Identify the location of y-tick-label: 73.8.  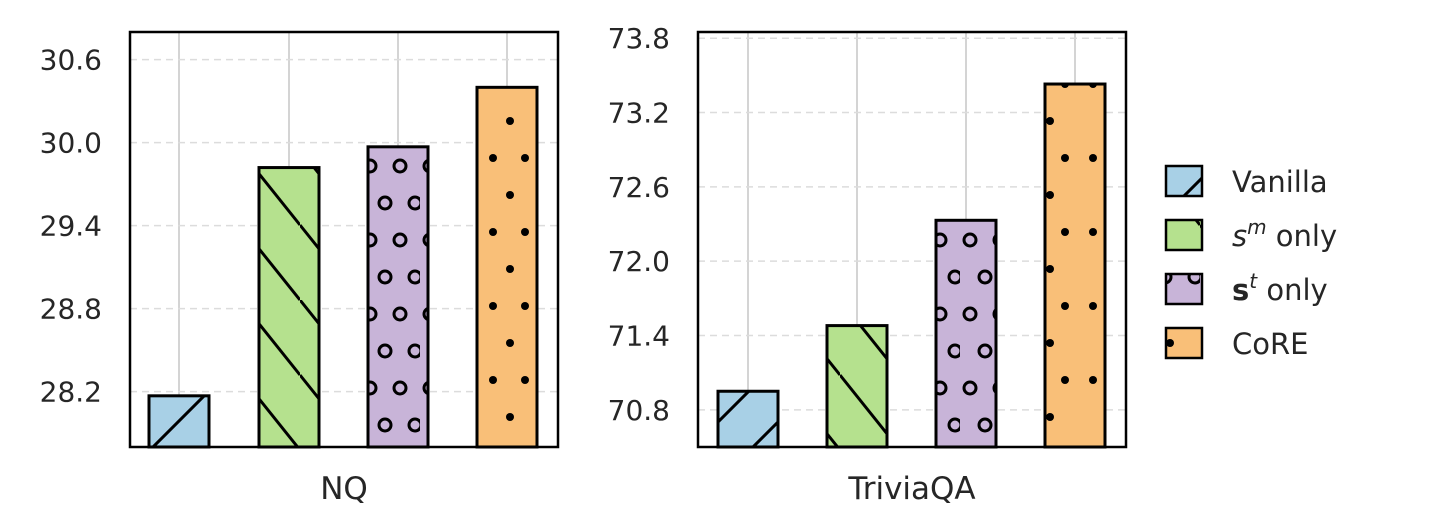
(639, 38).